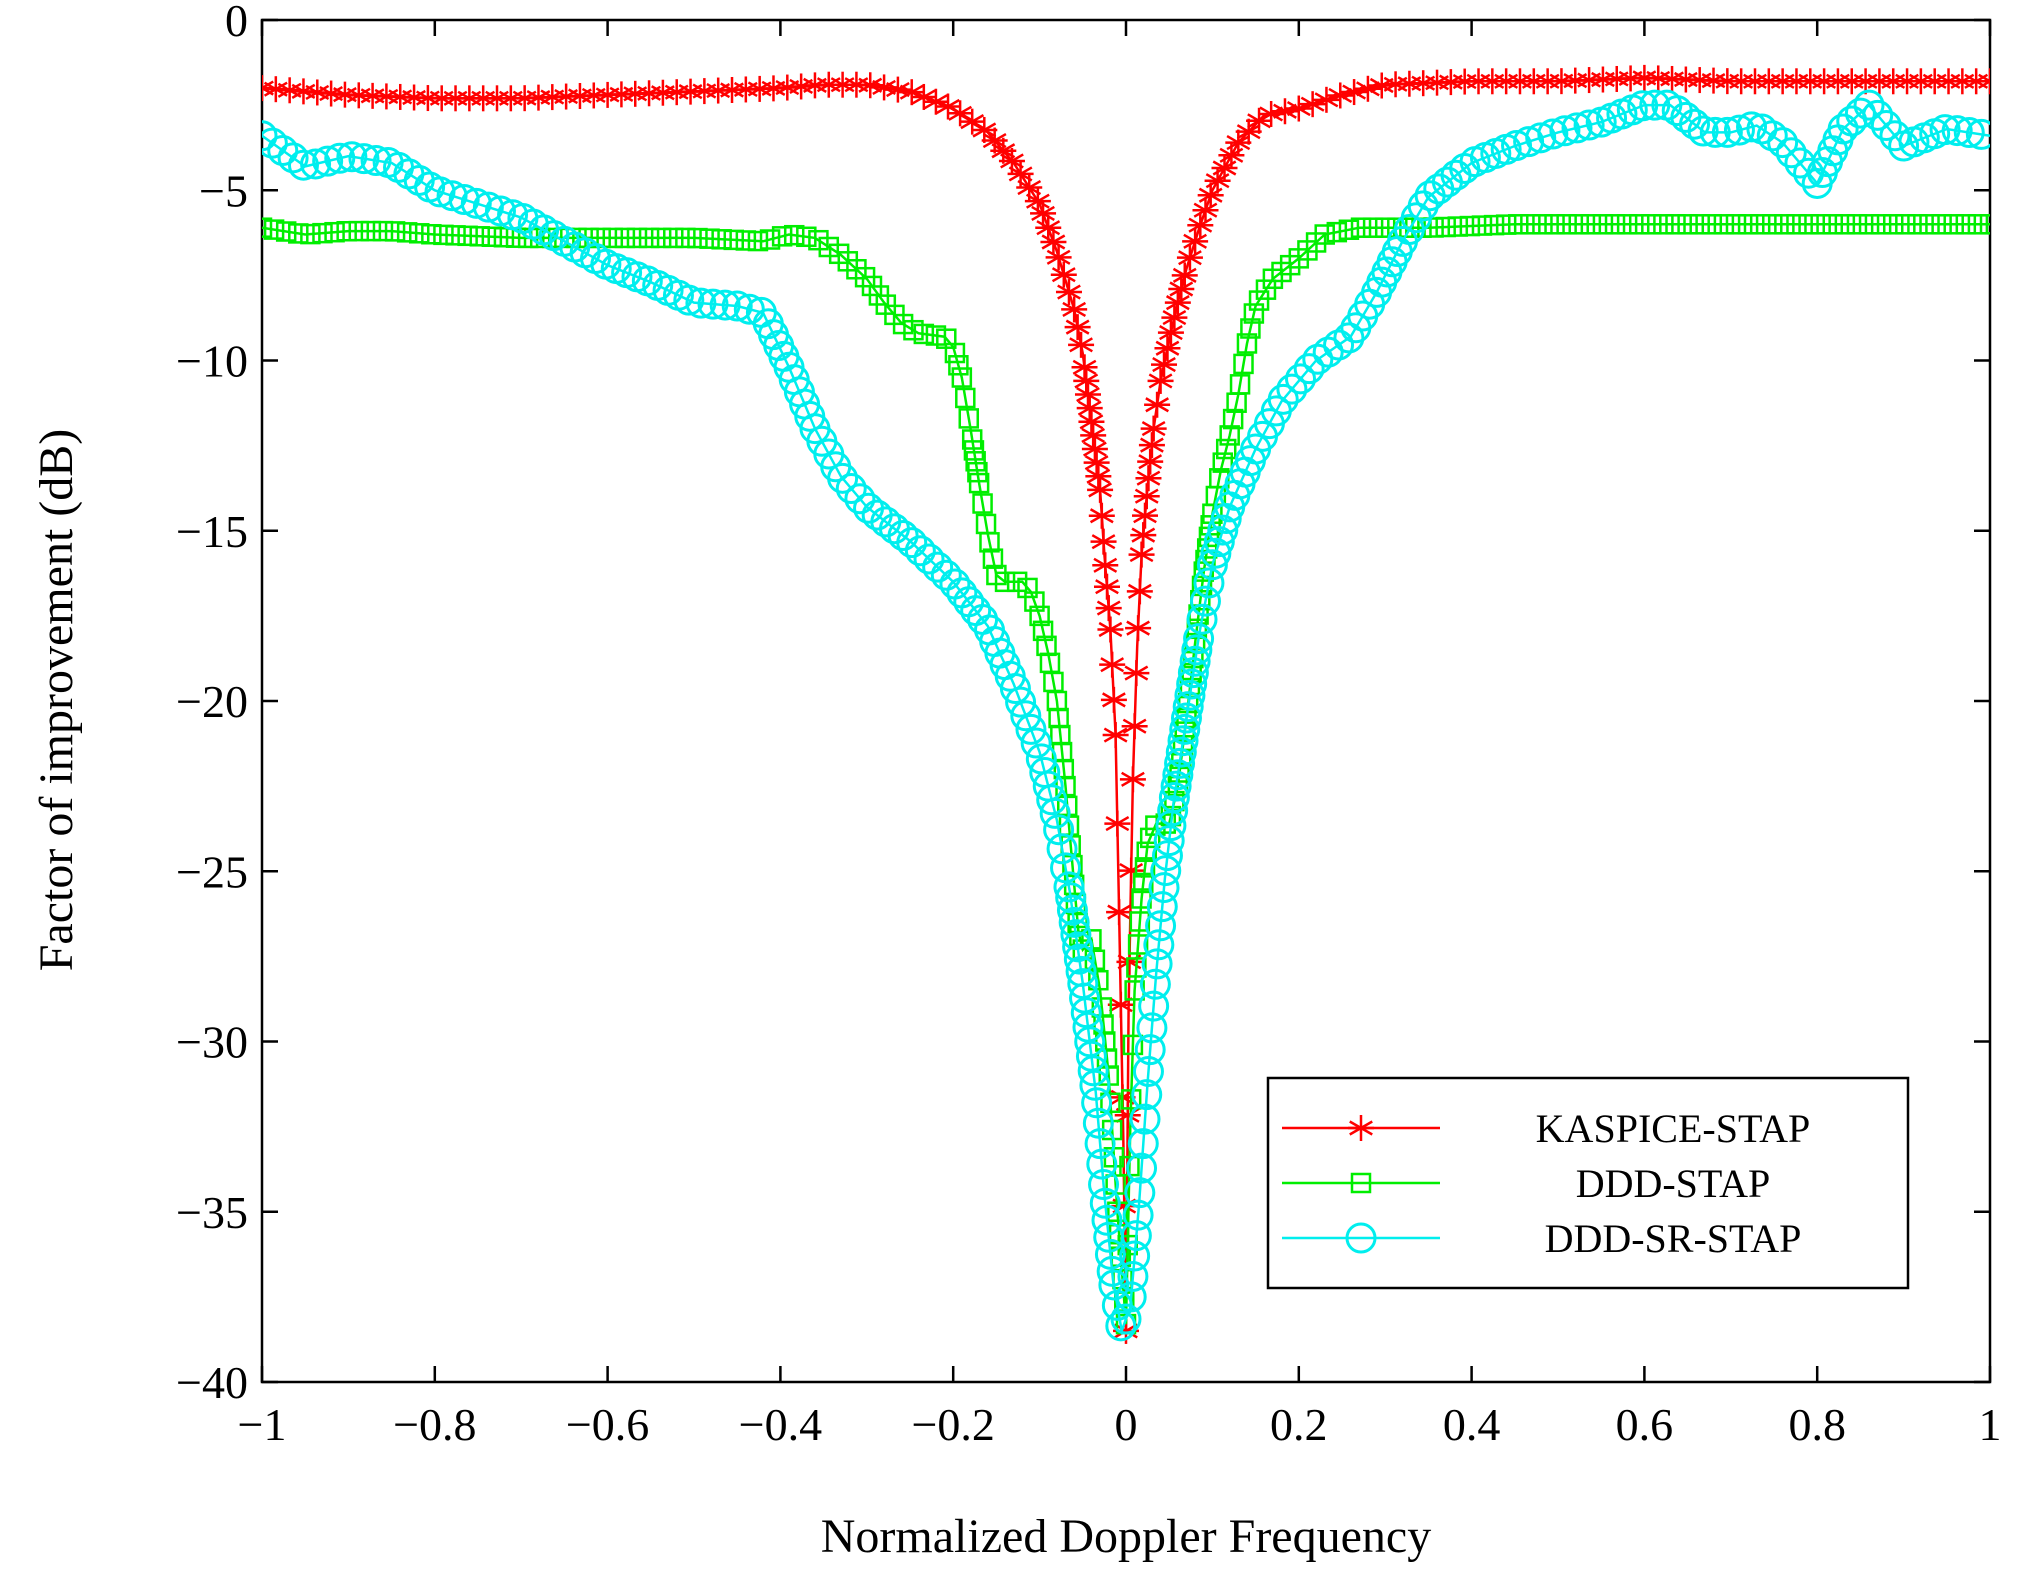  What do you see at coordinates (1588, 1183) in the screenshot?
I see `legend: KASPICE-STAP DDD-STAP DDD-SR-STAP` at bounding box center [1588, 1183].